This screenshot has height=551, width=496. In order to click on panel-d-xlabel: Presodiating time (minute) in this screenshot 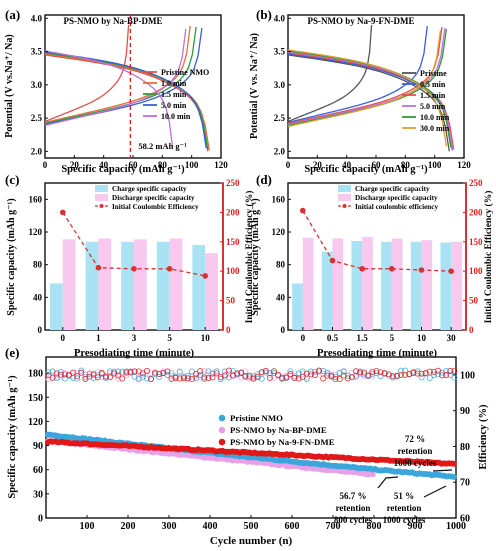, I will do `click(377, 353)`.